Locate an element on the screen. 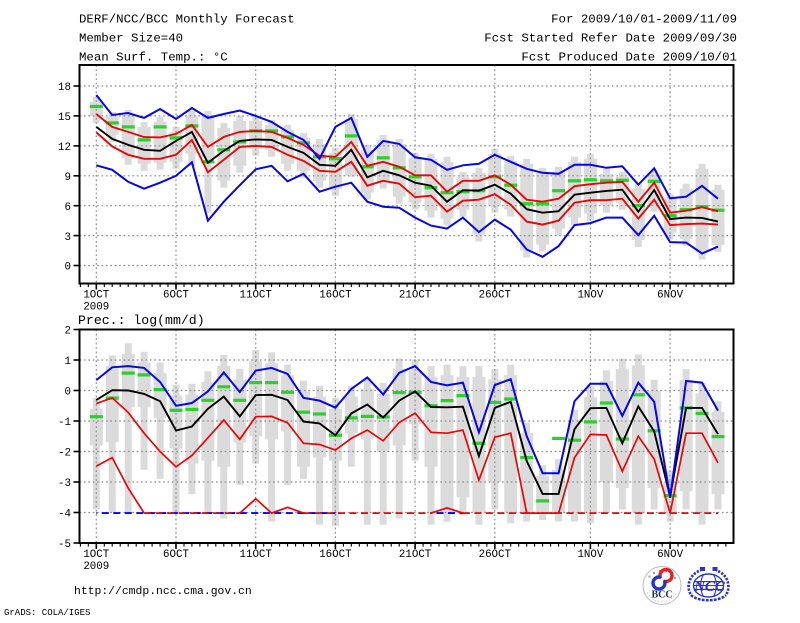  svg-text: 3 is located at coordinates (68, 238).